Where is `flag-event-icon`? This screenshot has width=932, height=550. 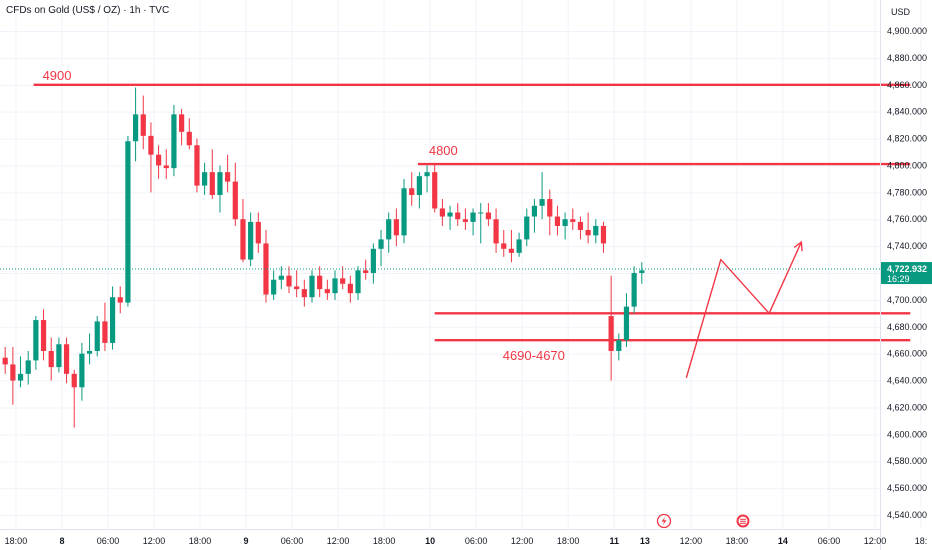
flag-event-icon is located at coordinates (743, 521).